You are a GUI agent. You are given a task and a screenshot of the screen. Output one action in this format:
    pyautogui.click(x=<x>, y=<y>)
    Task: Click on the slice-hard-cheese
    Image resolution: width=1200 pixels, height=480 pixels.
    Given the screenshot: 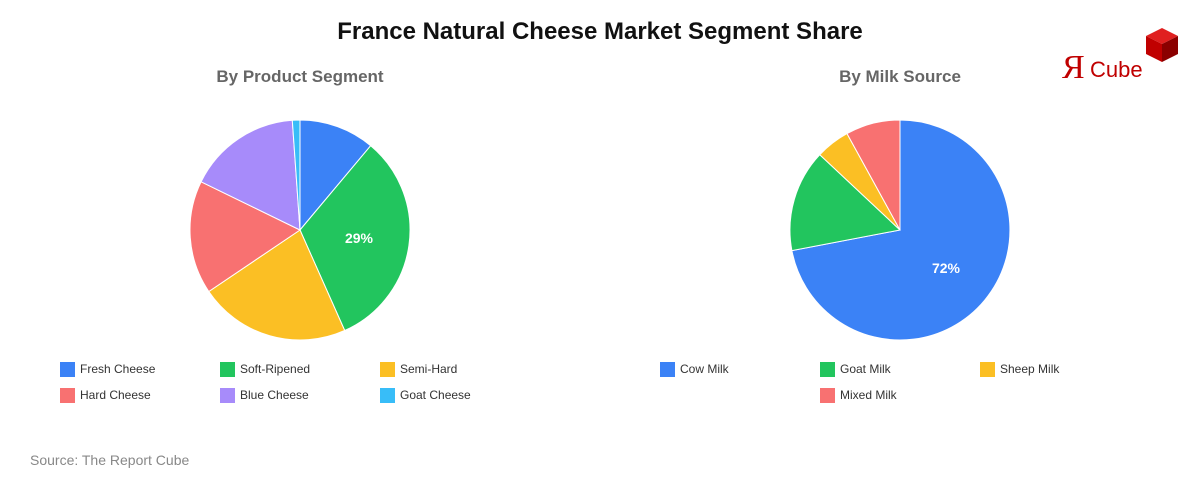 What is the action you would take?
    pyautogui.click(x=245, y=237)
    